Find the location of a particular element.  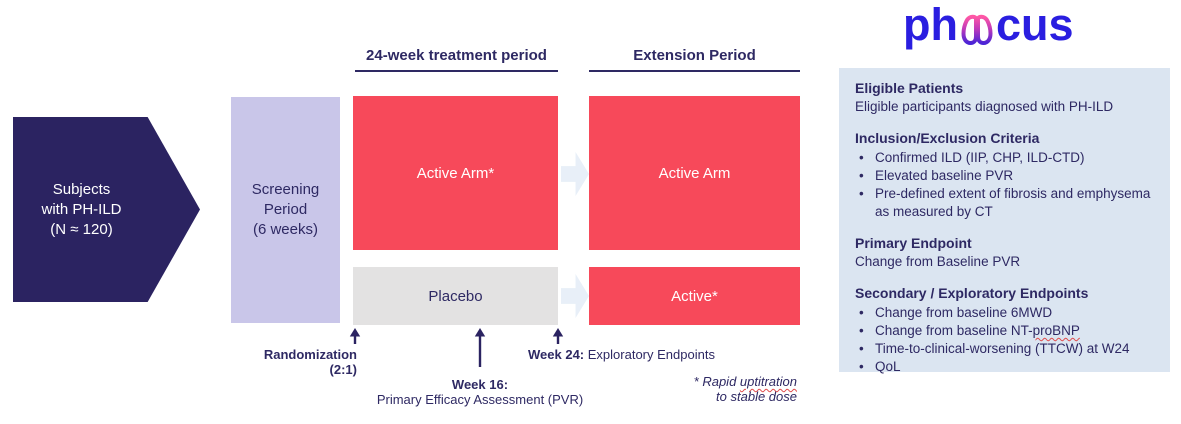

panel-section-title: Eligible Patients is located at coordinates (909, 88).